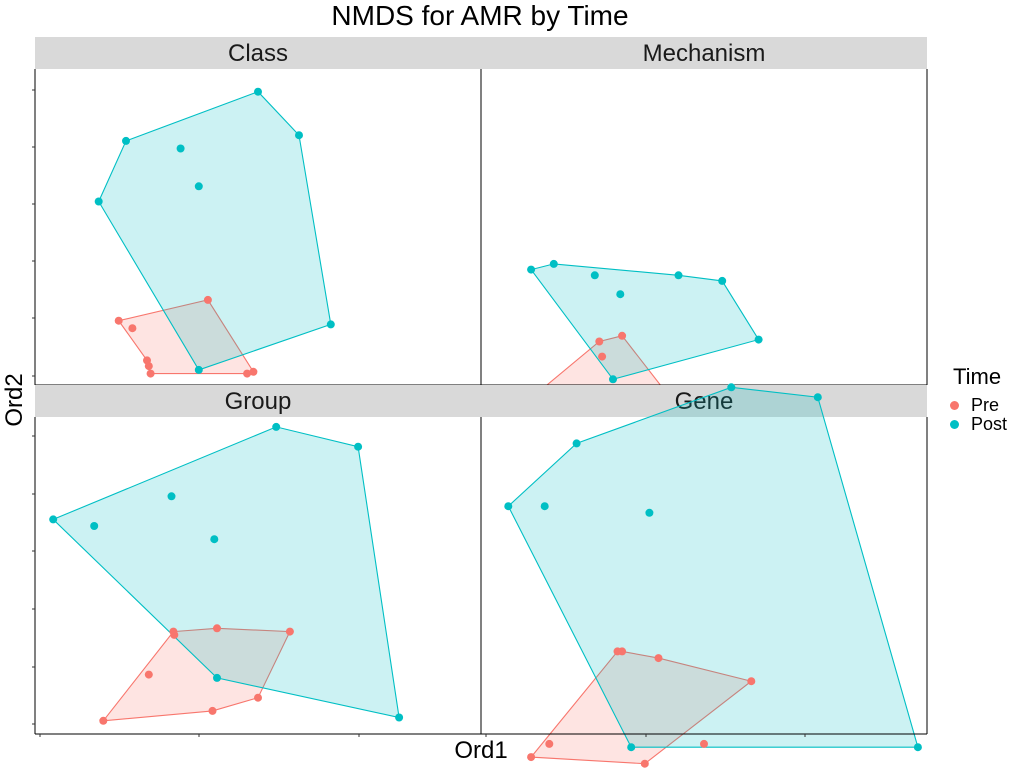 The image size is (1024, 768). I want to click on legend-dot-post, so click(954, 424).